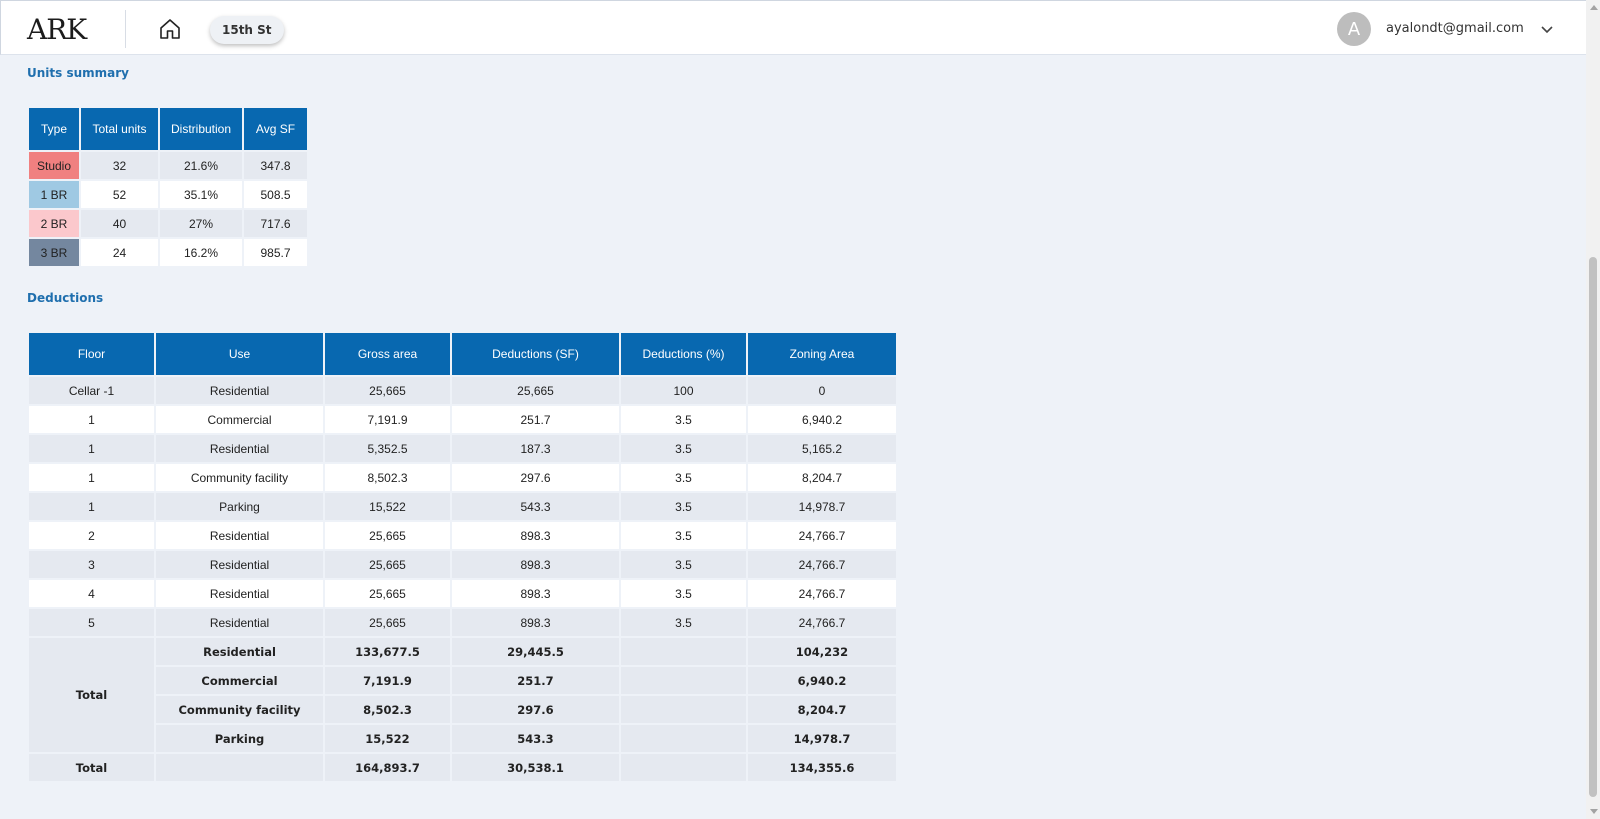 This screenshot has width=1600, height=819. What do you see at coordinates (201, 223) in the screenshot?
I see `distribution-cell: 27%` at bounding box center [201, 223].